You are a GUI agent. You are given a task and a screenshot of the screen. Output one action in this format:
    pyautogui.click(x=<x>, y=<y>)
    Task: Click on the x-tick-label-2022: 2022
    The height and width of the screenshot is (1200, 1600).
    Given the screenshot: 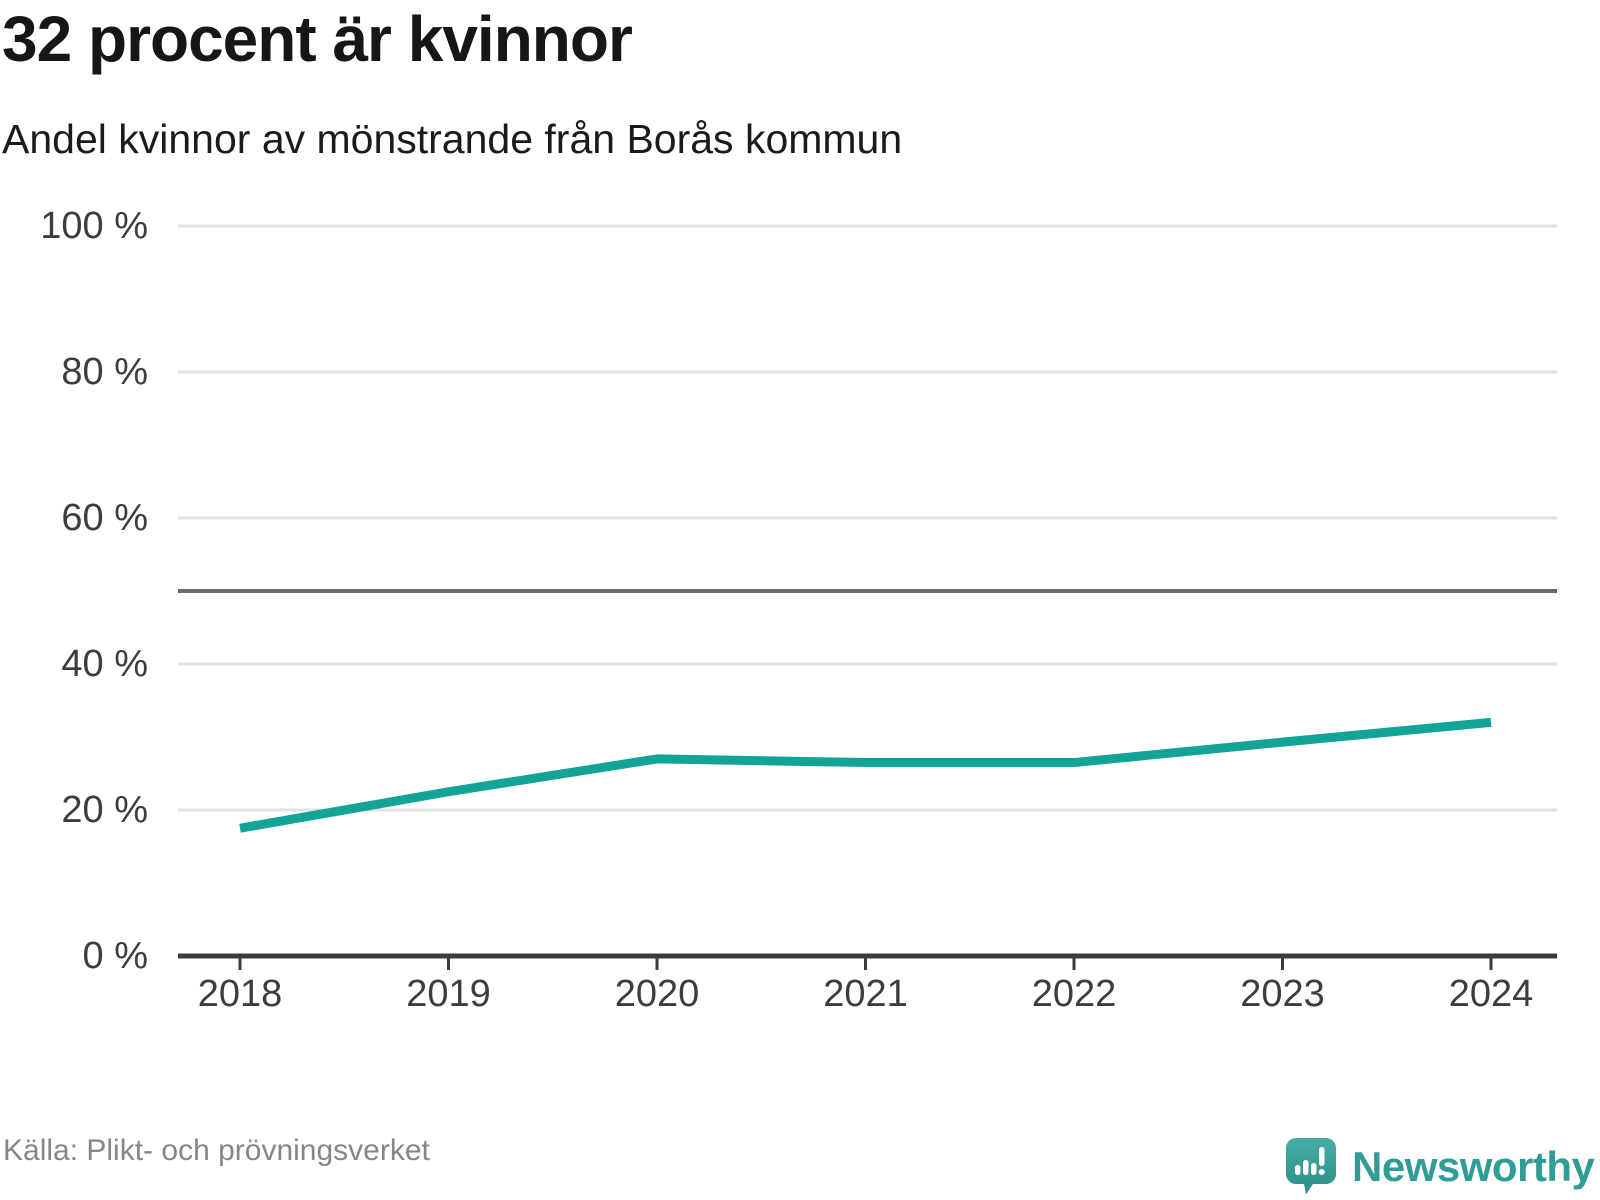 What is the action you would take?
    pyautogui.click(x=1074, y=994)
    